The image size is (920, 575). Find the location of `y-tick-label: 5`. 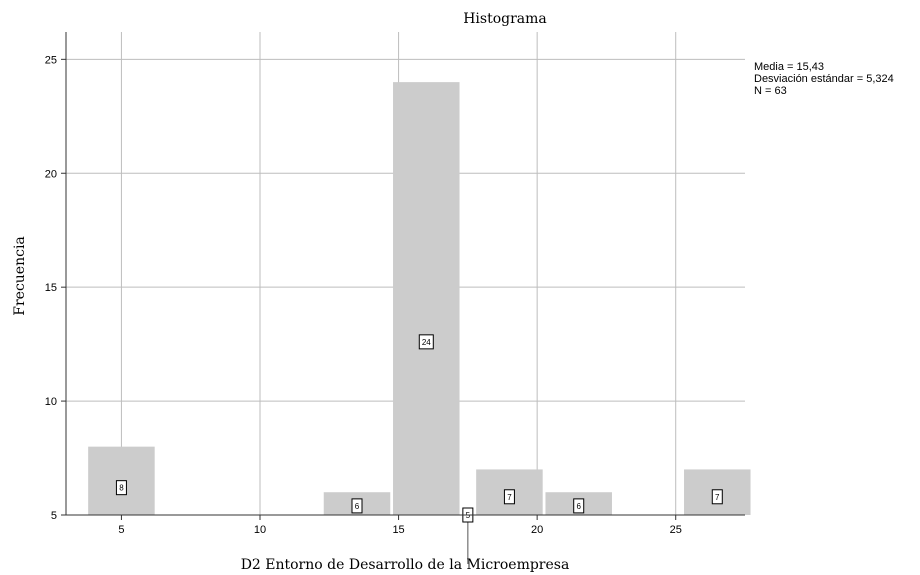

y-tick-label: 5 is located at coordinates (54, 516).